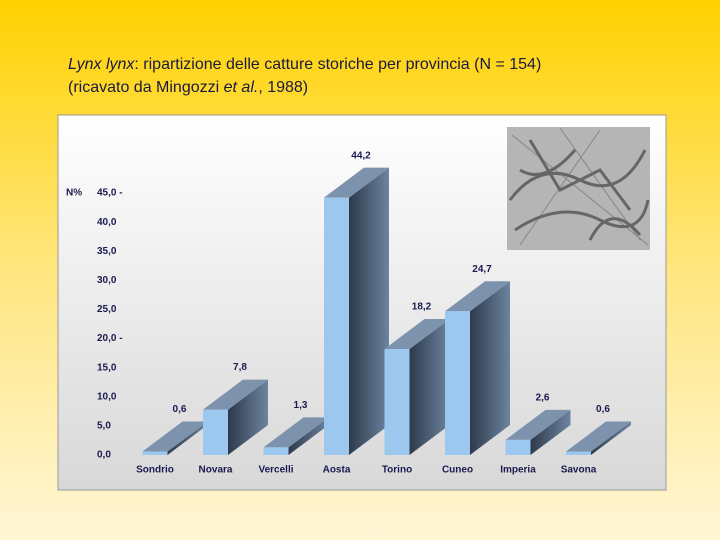 This screenshot has width=720, height=545. I want to click on value-label: 44,2, so click(361, 155).